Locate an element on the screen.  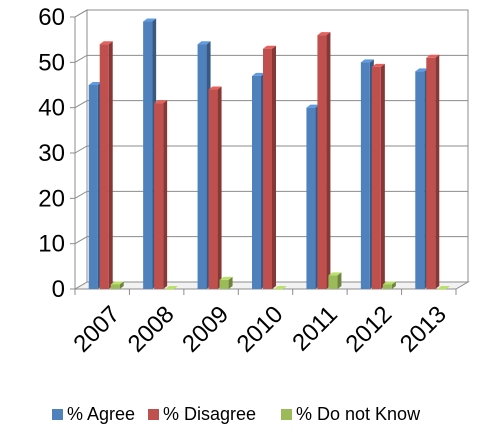
legend-item: % Disagree is located at coordinates (202, 414).